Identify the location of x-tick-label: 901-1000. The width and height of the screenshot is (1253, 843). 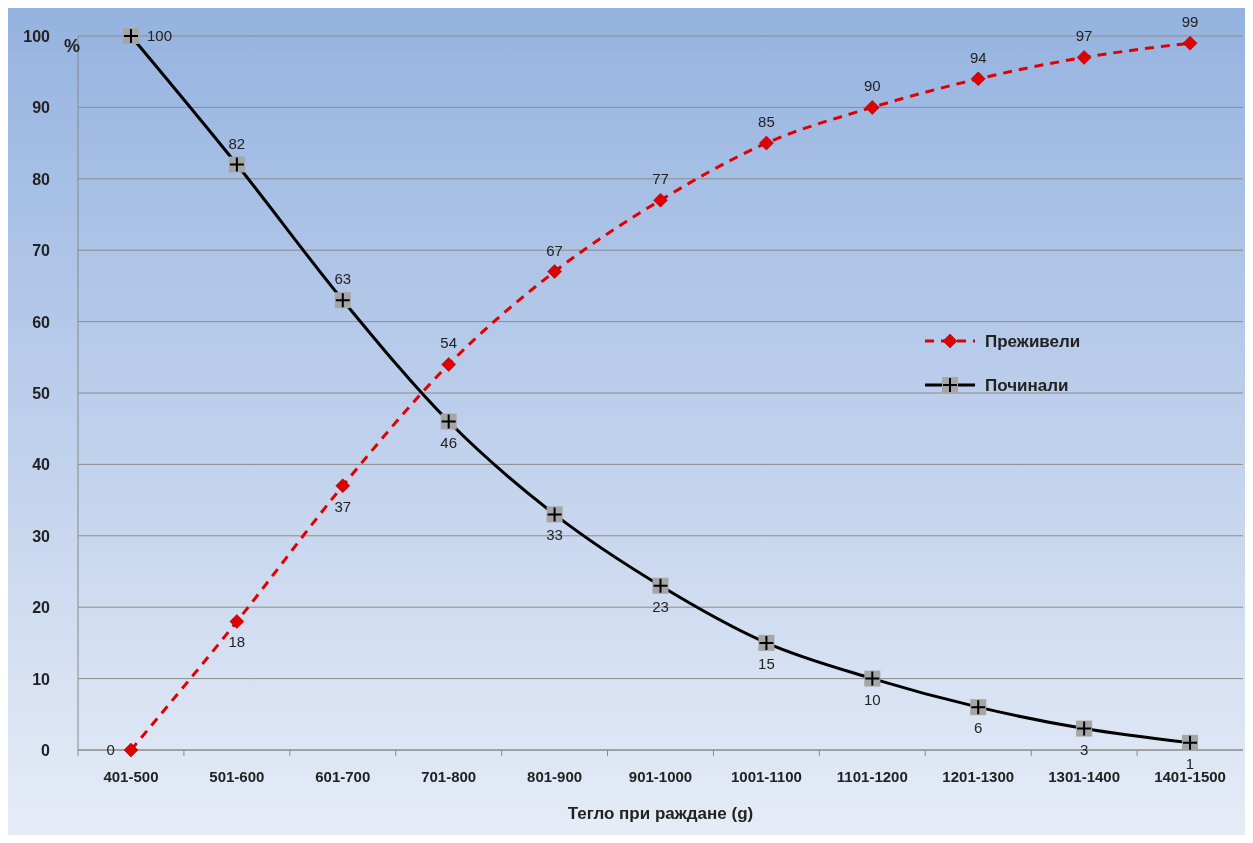
(660, 776).